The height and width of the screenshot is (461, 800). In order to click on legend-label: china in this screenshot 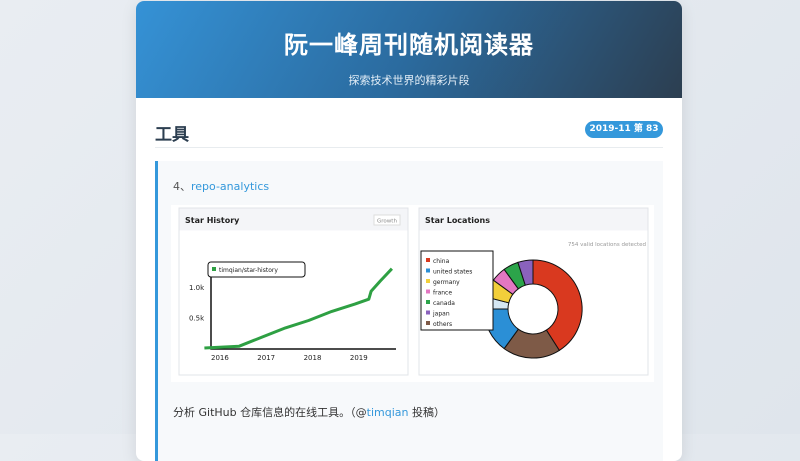, I will do `click(441, 261)`.